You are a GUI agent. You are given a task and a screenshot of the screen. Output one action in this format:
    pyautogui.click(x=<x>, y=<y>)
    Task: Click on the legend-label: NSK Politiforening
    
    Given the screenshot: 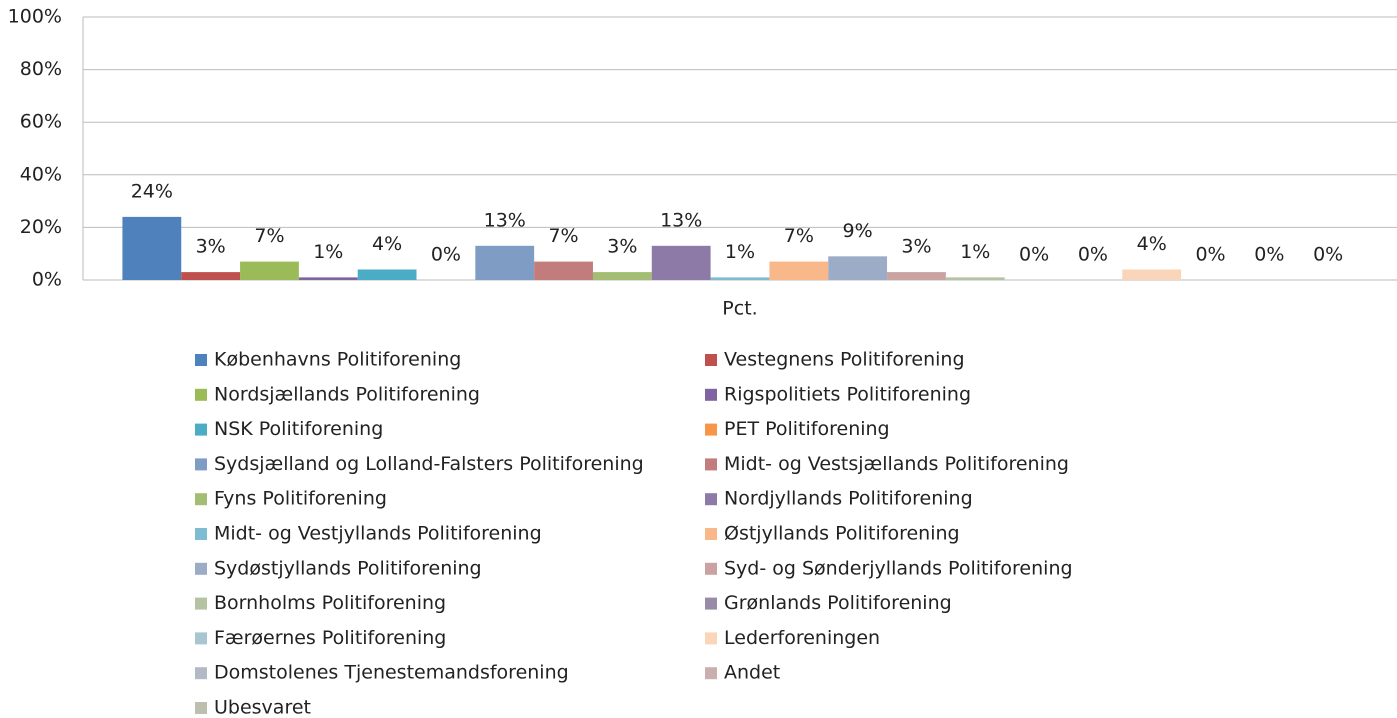 What is the action you would take?
    pyautogui.click(x=298, y=429)
    